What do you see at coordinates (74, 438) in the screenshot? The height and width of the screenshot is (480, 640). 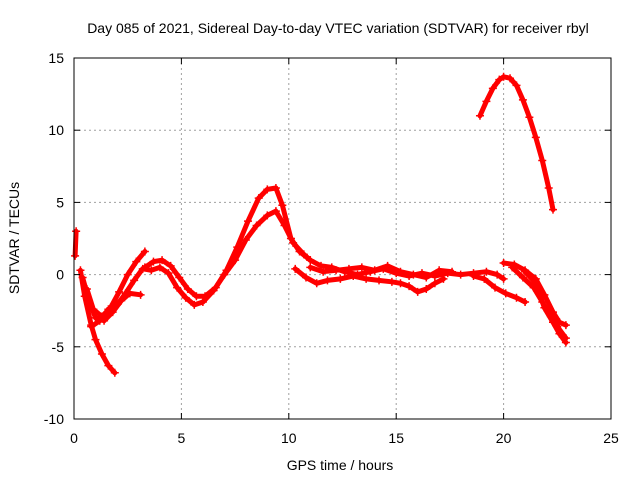 I see `x-tick-label: 0` at bounding box center [74, 438].